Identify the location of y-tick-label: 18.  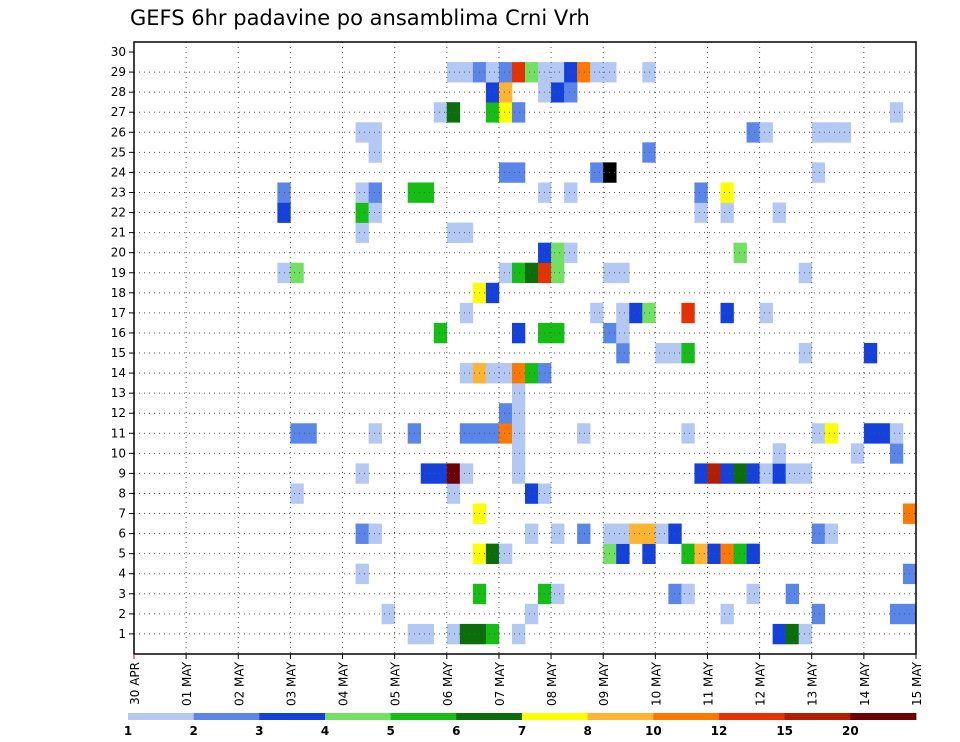
(118, 293).